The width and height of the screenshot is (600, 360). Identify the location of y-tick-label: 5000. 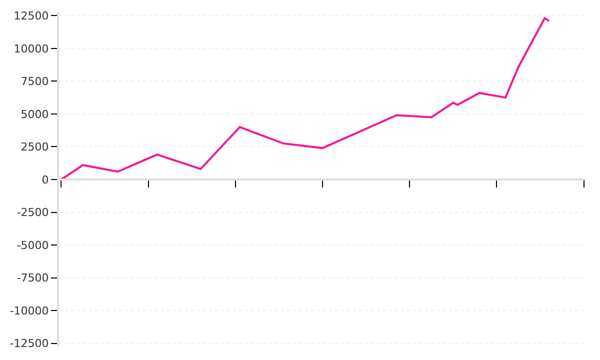
(34, 114).